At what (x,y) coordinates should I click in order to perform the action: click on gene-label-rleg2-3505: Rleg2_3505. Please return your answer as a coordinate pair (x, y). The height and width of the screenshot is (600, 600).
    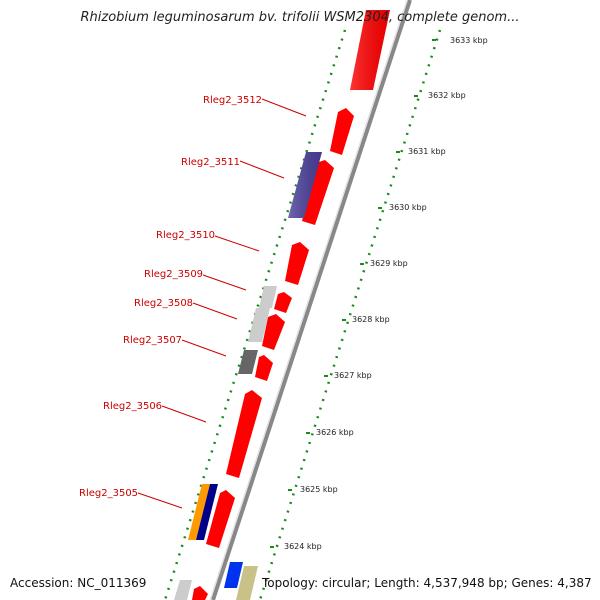
    Looking at the image, I should click on (108, 493).